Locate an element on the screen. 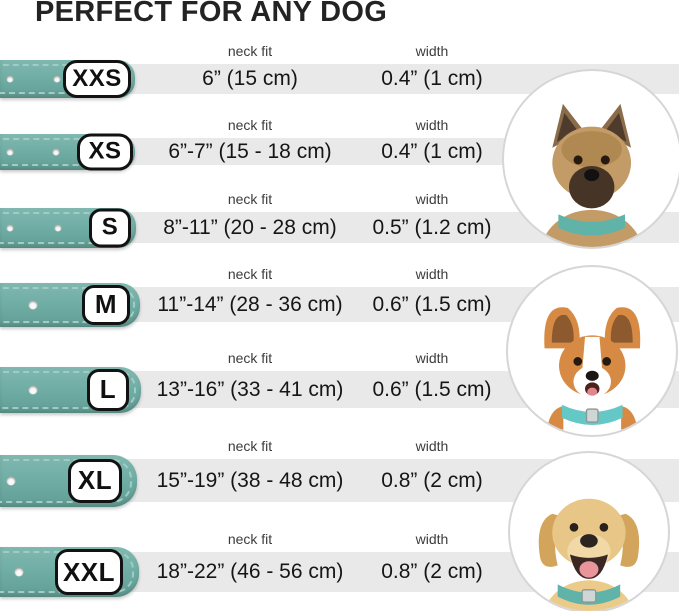 The image size is (679, 611). neck-fit-value: 15”-19” (38 - 48 cm) is located at coordinates (250, 480).